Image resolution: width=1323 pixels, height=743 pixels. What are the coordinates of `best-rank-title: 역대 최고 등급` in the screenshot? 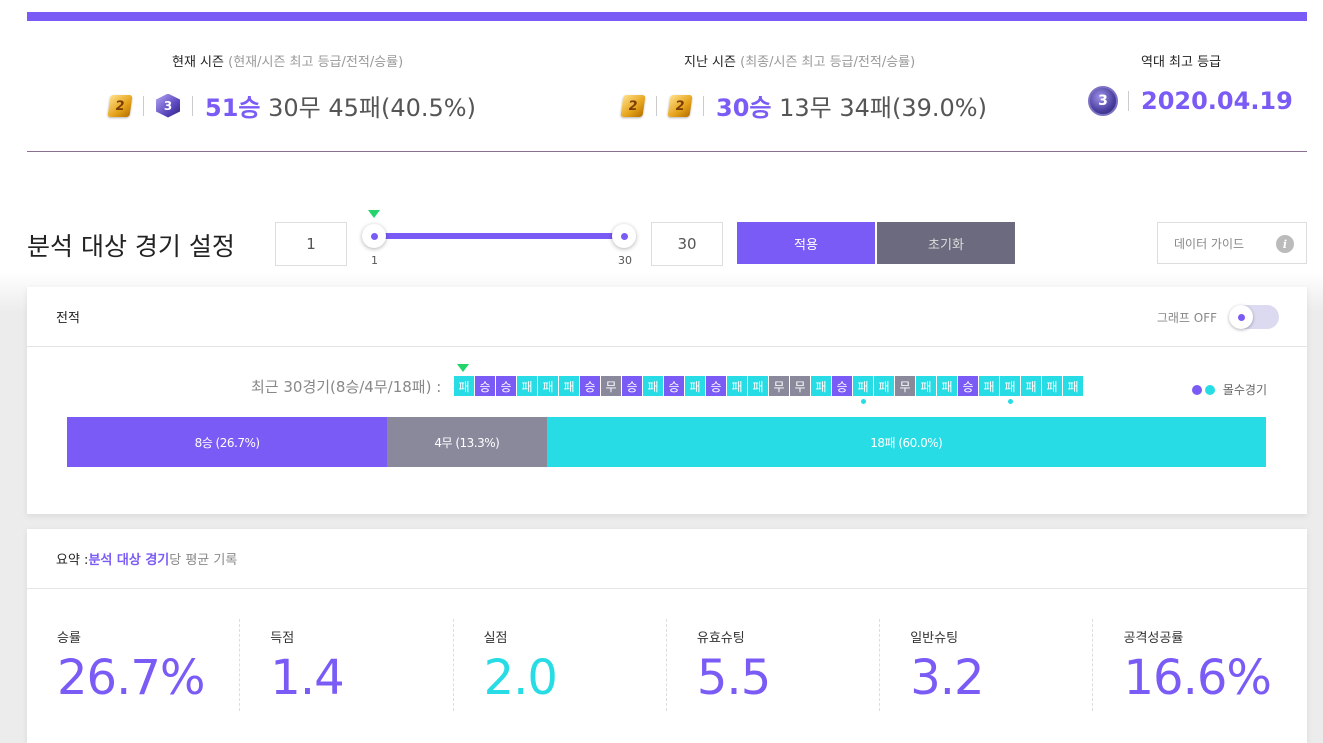 It's located at (1181, 62).